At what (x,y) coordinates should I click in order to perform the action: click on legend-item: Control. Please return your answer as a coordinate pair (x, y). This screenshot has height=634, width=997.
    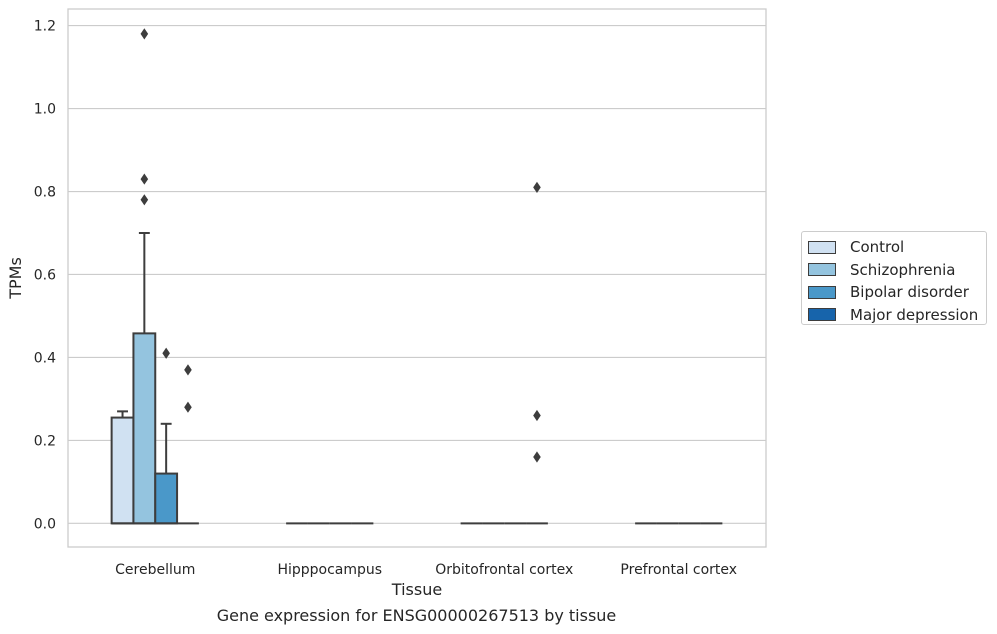
    Looking at the image, I should click on (897, 247).